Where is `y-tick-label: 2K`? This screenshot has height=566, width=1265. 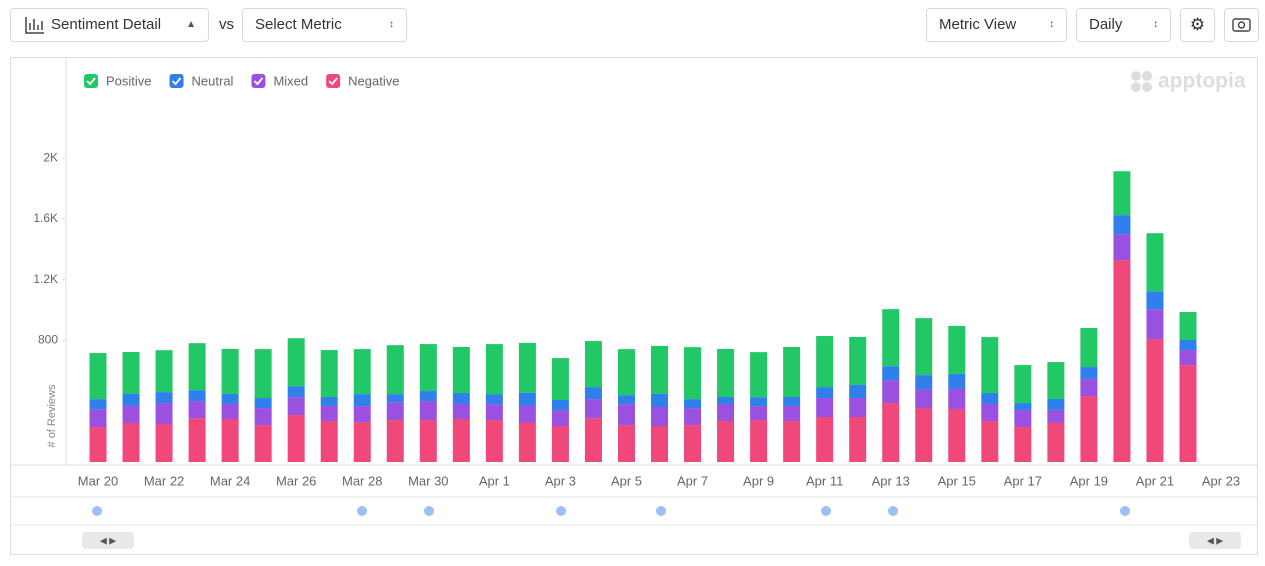
y-tick-label: 2K is located at coordinates (50, 157).